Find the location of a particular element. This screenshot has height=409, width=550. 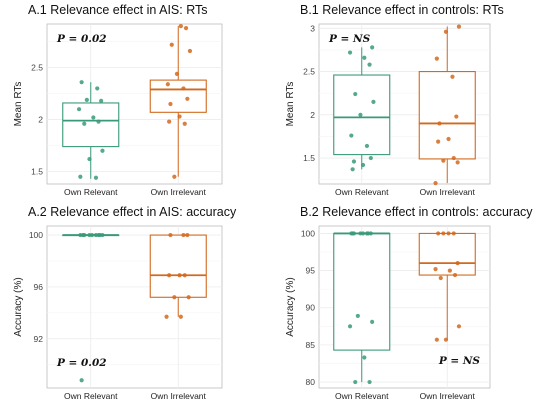

x-category-label-B1: Own Relevant is located at coordinates (362, 192).